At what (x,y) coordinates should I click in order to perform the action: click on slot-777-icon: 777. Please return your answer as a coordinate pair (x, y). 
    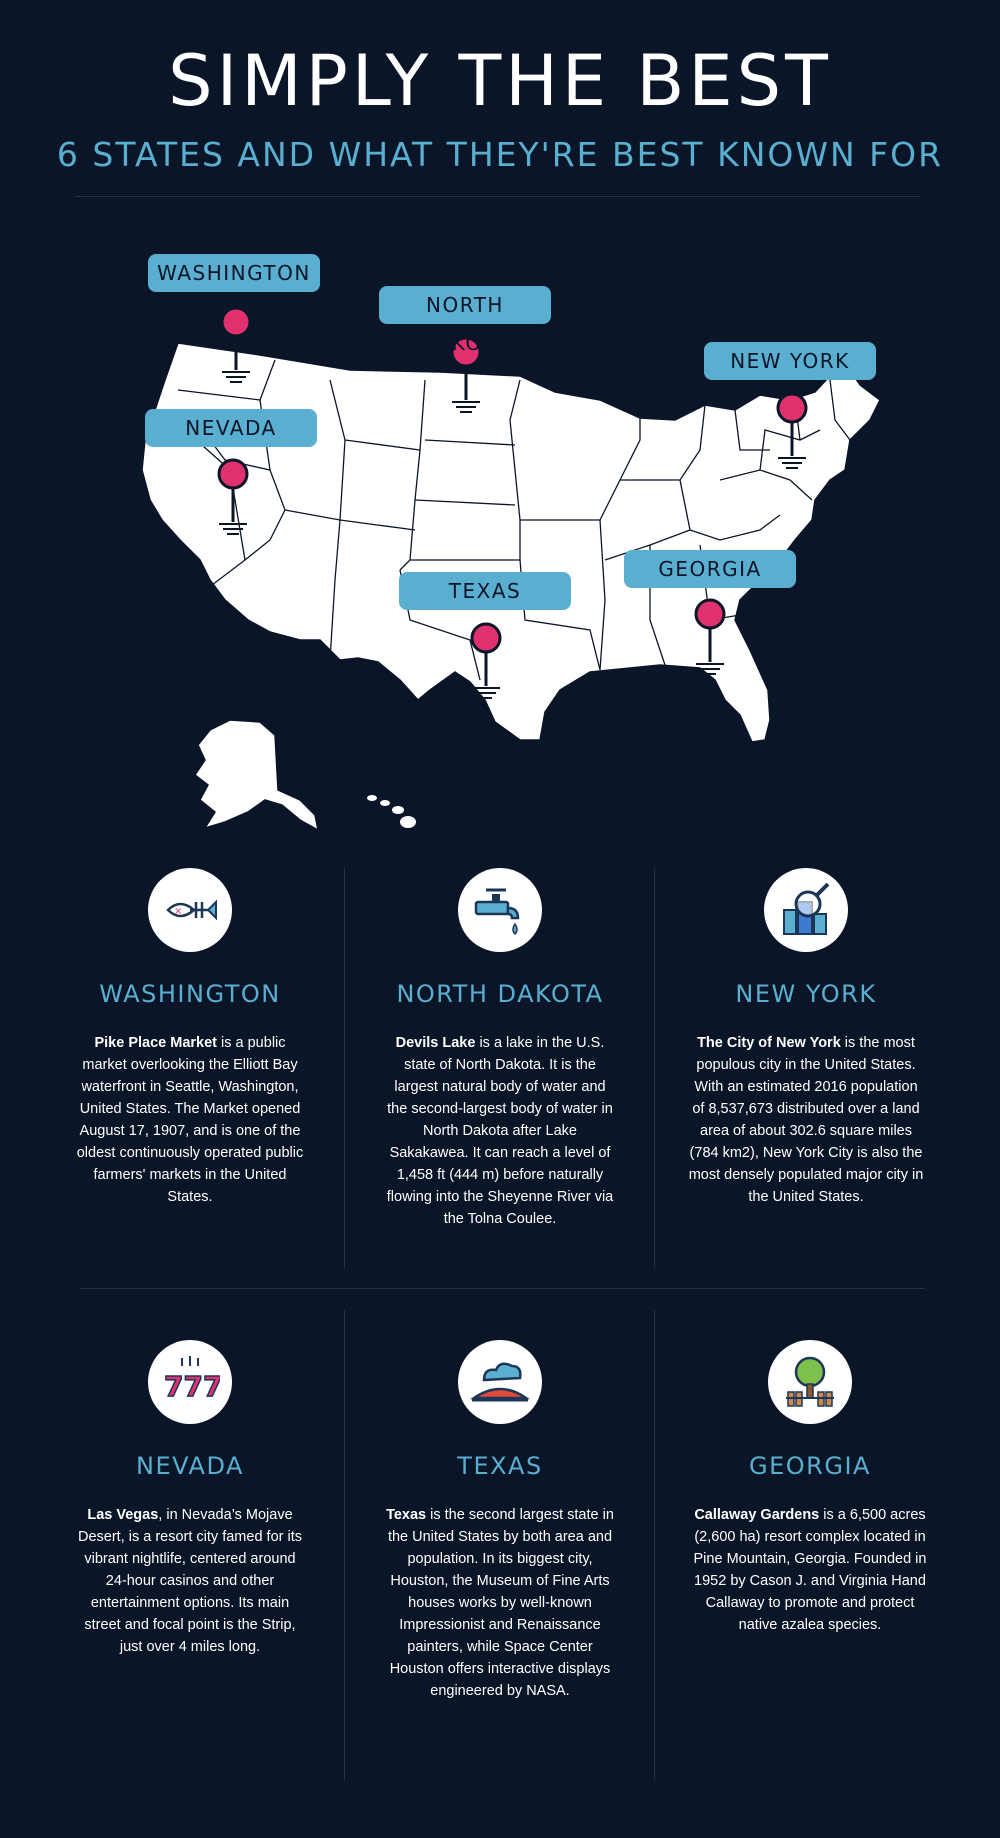
    Looking at the image, I should click on (190, 1382).